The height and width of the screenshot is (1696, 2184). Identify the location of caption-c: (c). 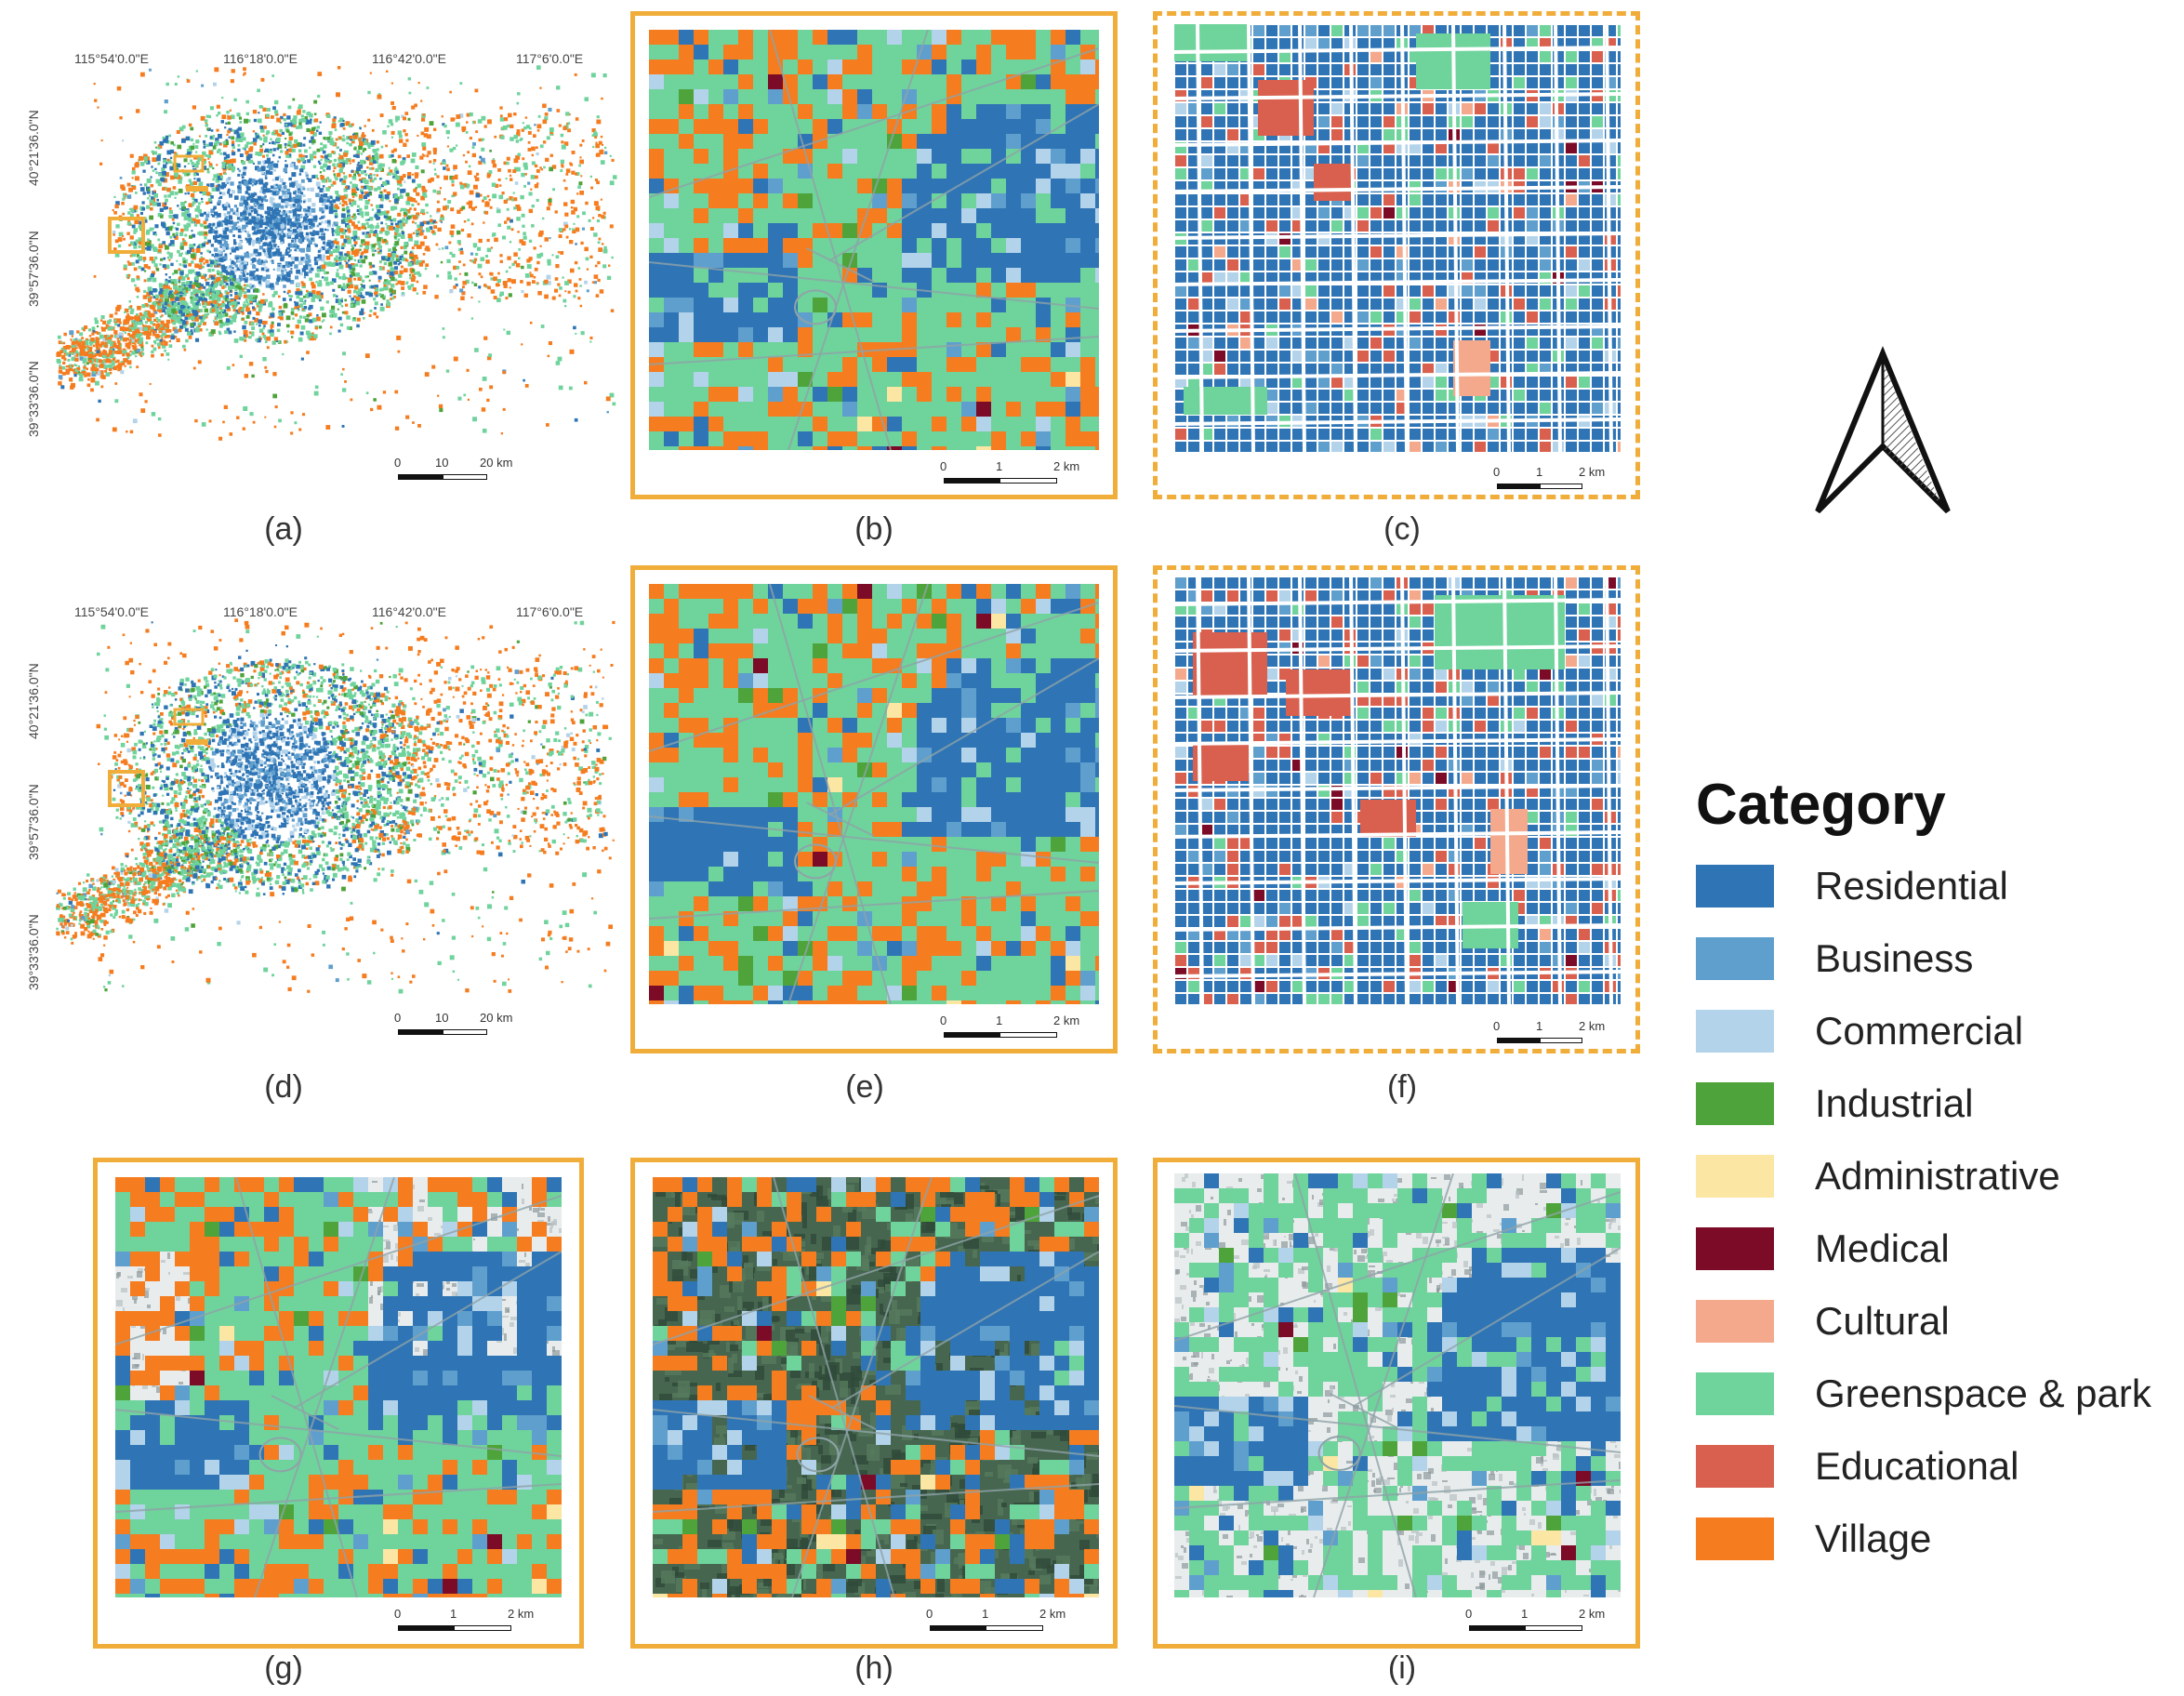
(1402, 529).